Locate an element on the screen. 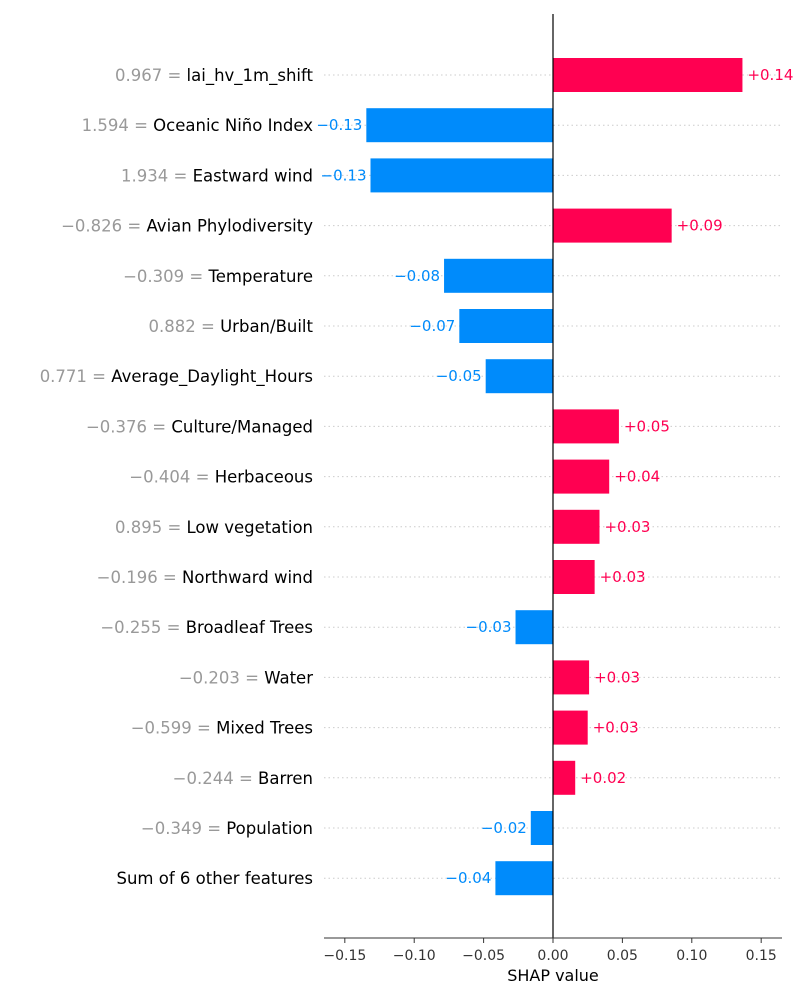 This screenshot has width=800, height=1000. feature-name: Urban/Built is located at coordinates (266, 326).